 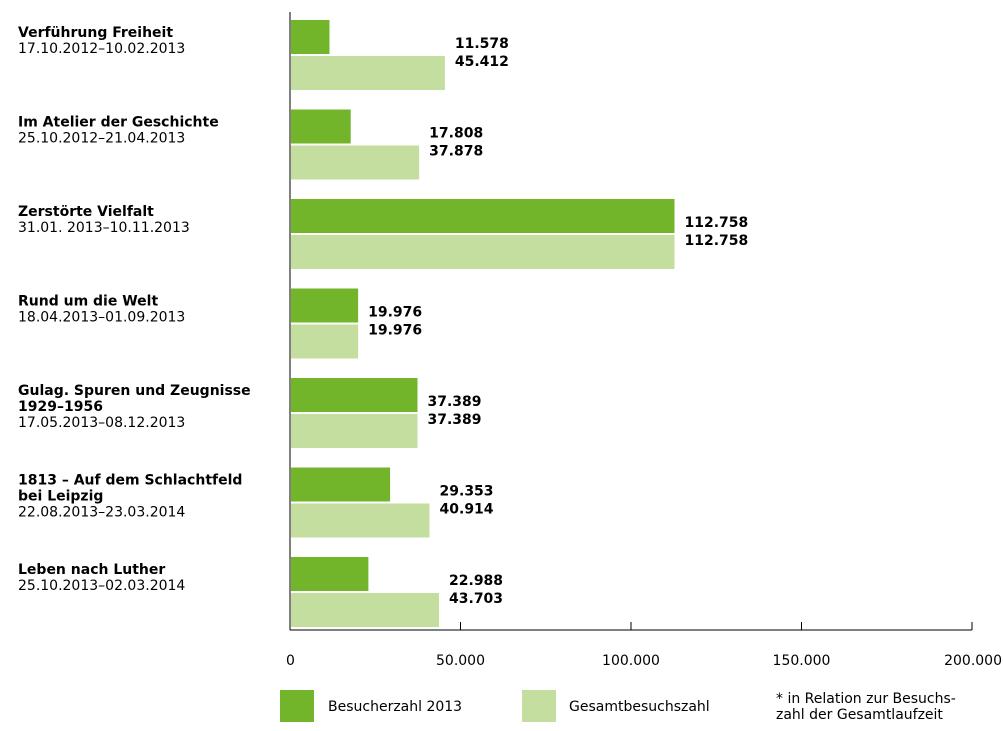 I want to click on footnote: * in Relation zur Besuchs-, so click(x=866, y=699).